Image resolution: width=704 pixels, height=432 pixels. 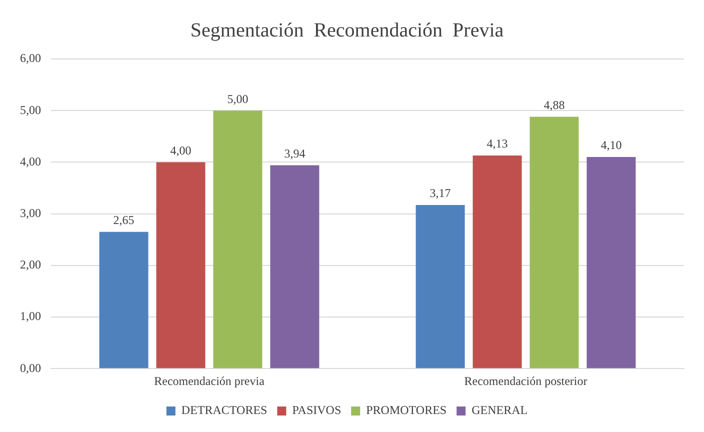 I want to click on data-label: 4,10, so click(x=611, y=145).